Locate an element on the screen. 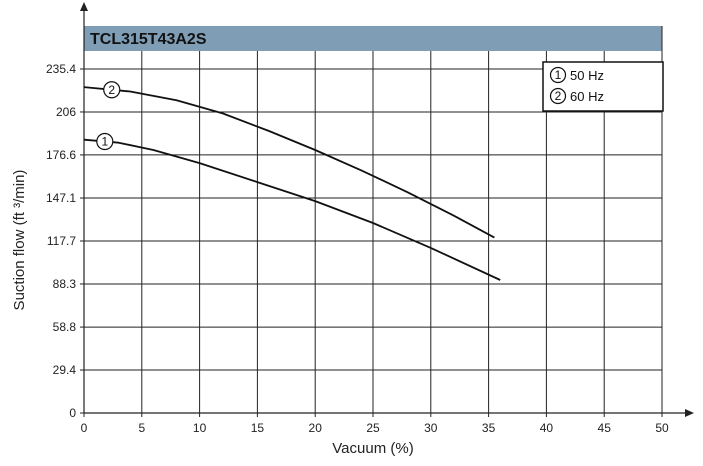 This screenshot has height=466, width=703. x-tick-label: 30 is located at coordinates (431, 428).